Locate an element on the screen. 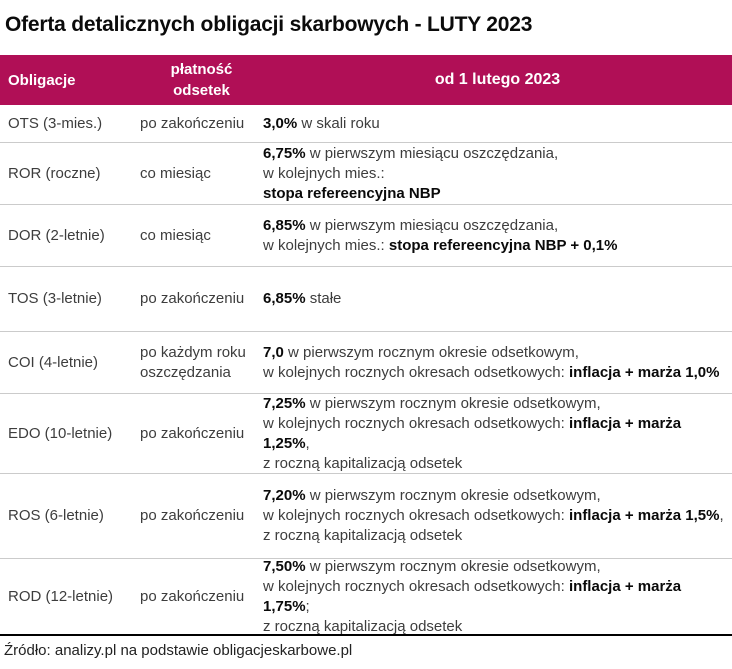  payment-frequency: po każdym roku oszczędzania is located at coordinates (193, 362).